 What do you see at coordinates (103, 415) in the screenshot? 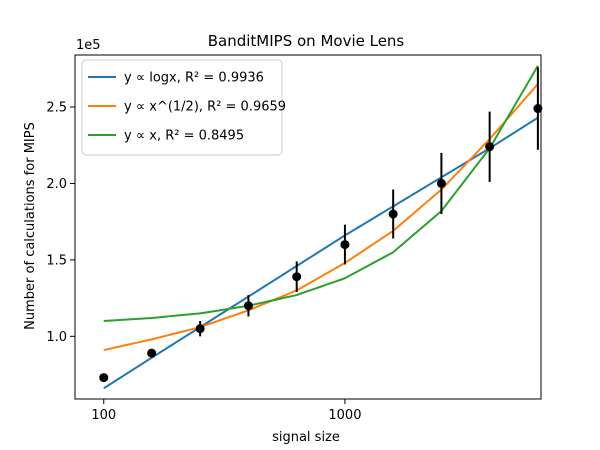
I see `x-tick-label-1: 100` at bounding box center [103, 415].